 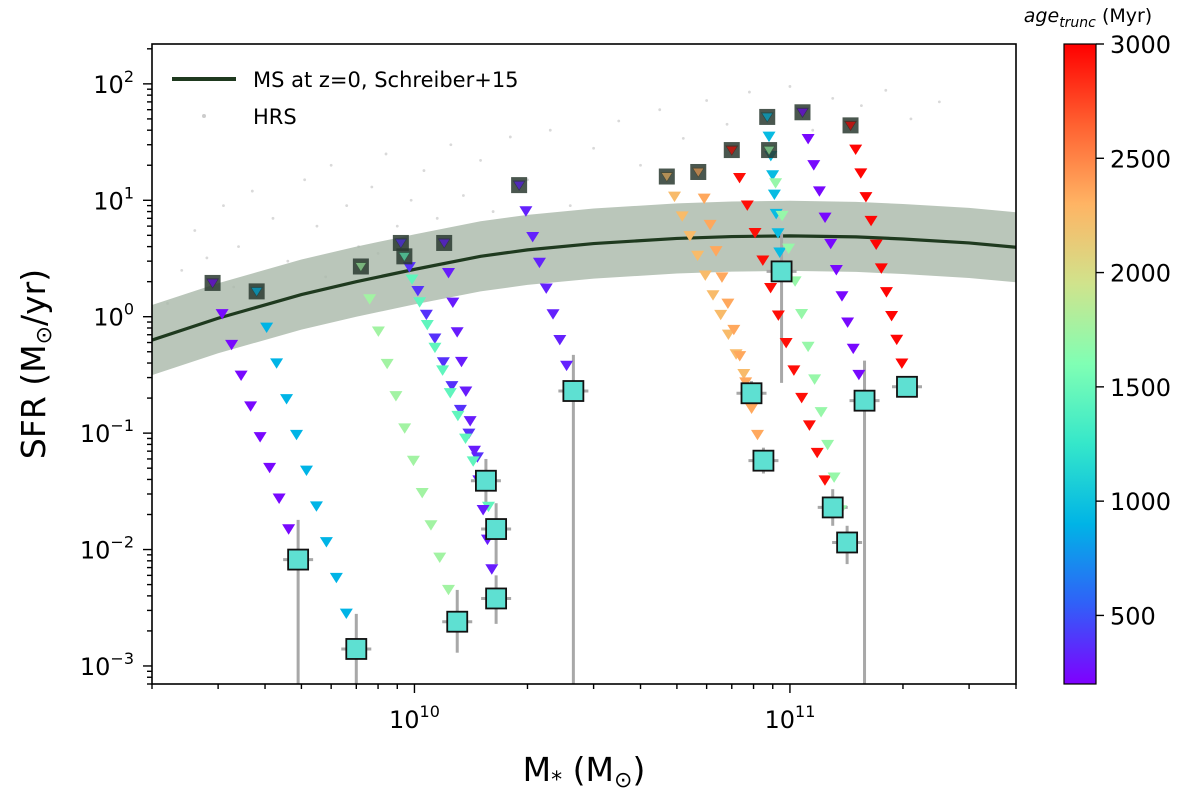 I want to click on colorbar-tick-label: 2500, so click(x=1140, y=159).